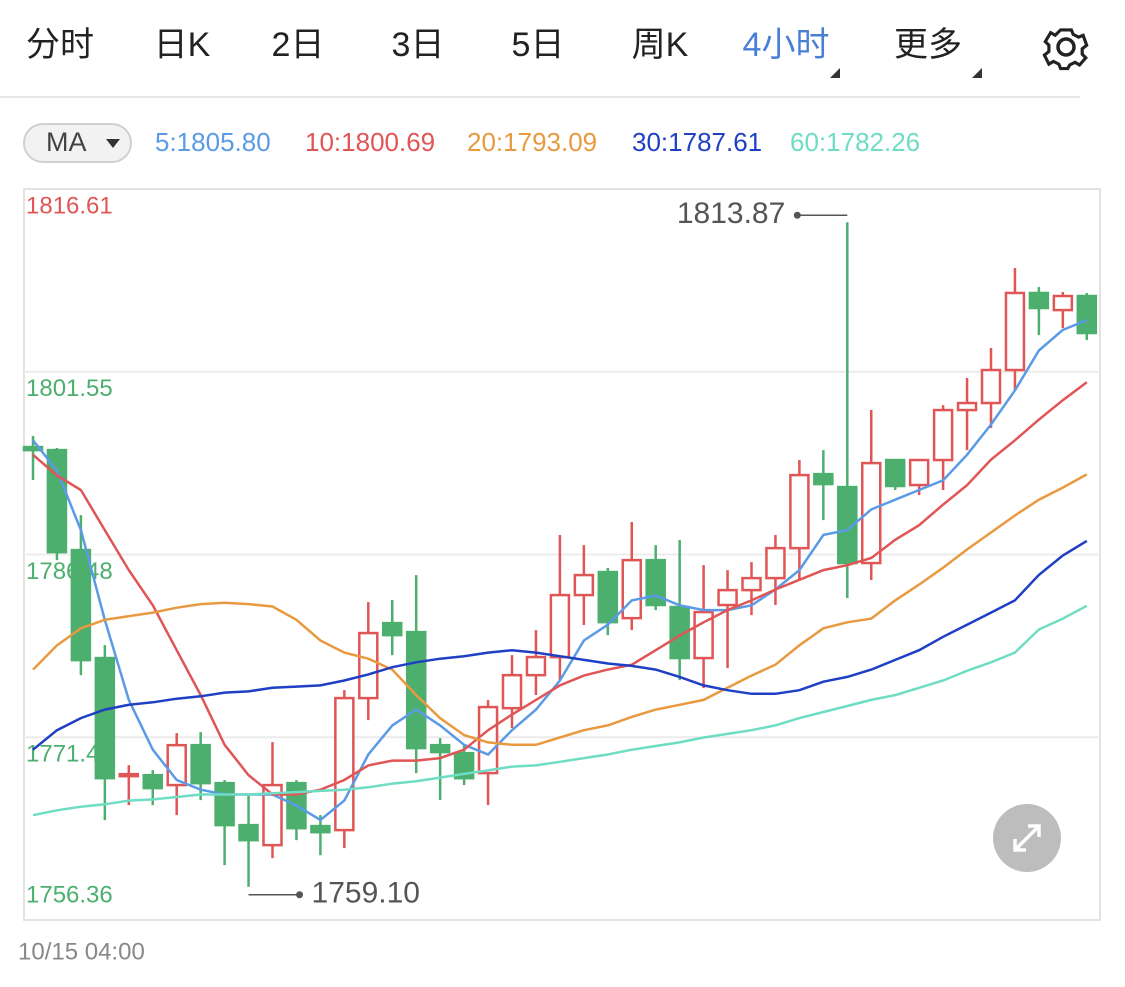  What do you see at coordinates (855, 142) in the screenshot?
I see `legend-entry: 60:1782.26` at bounding box center [855, 142].